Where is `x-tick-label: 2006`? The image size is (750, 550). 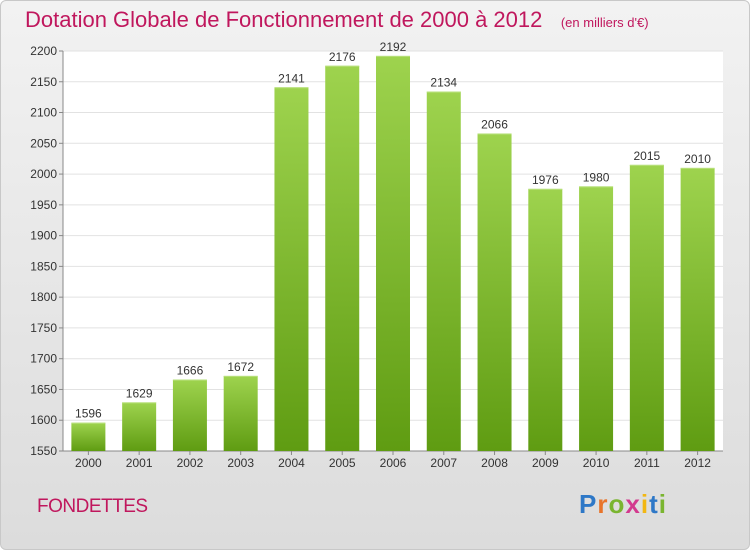
x-tick-label: 2006 is located at coordinates (393, 463).